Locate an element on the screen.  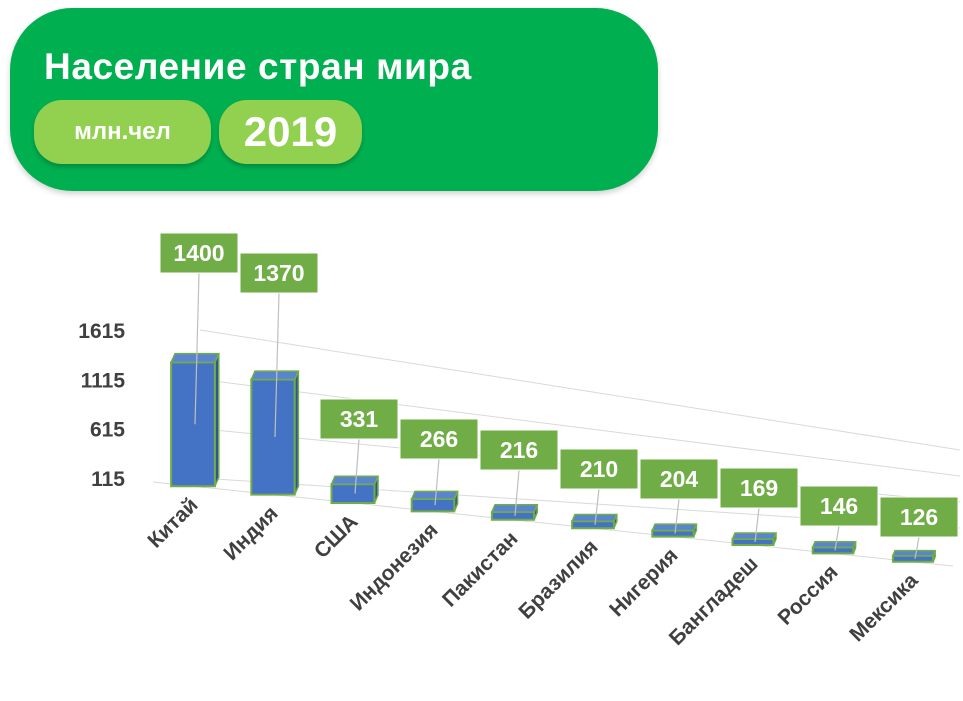
x-category-label: Индия is located at coordinates (250, 533).